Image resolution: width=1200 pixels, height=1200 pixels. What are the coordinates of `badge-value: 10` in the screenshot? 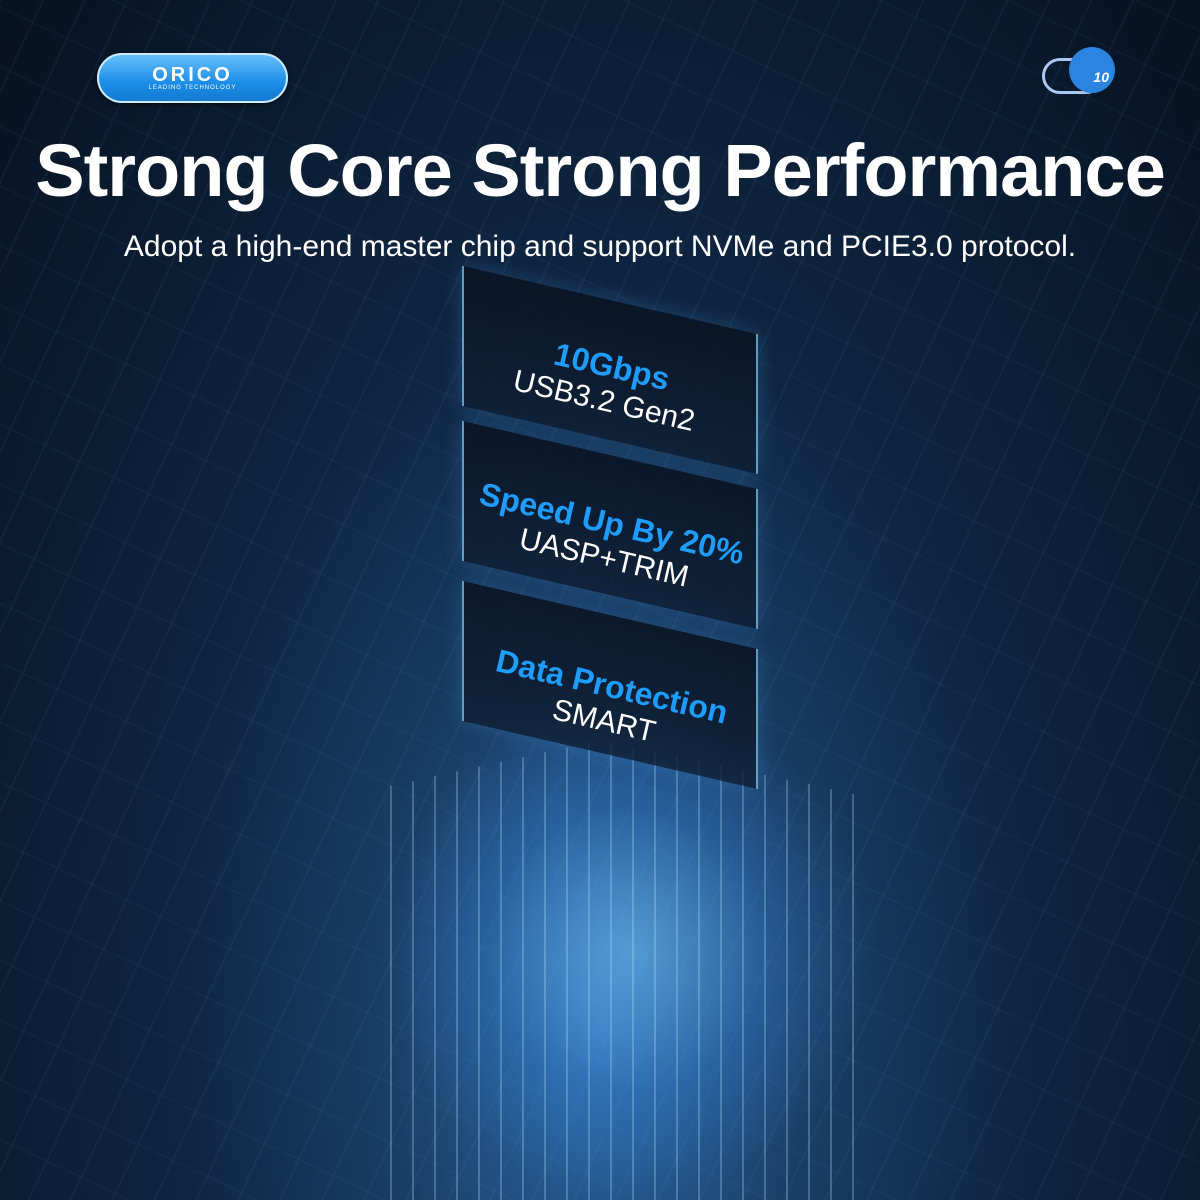 It's located at (1101, 77).